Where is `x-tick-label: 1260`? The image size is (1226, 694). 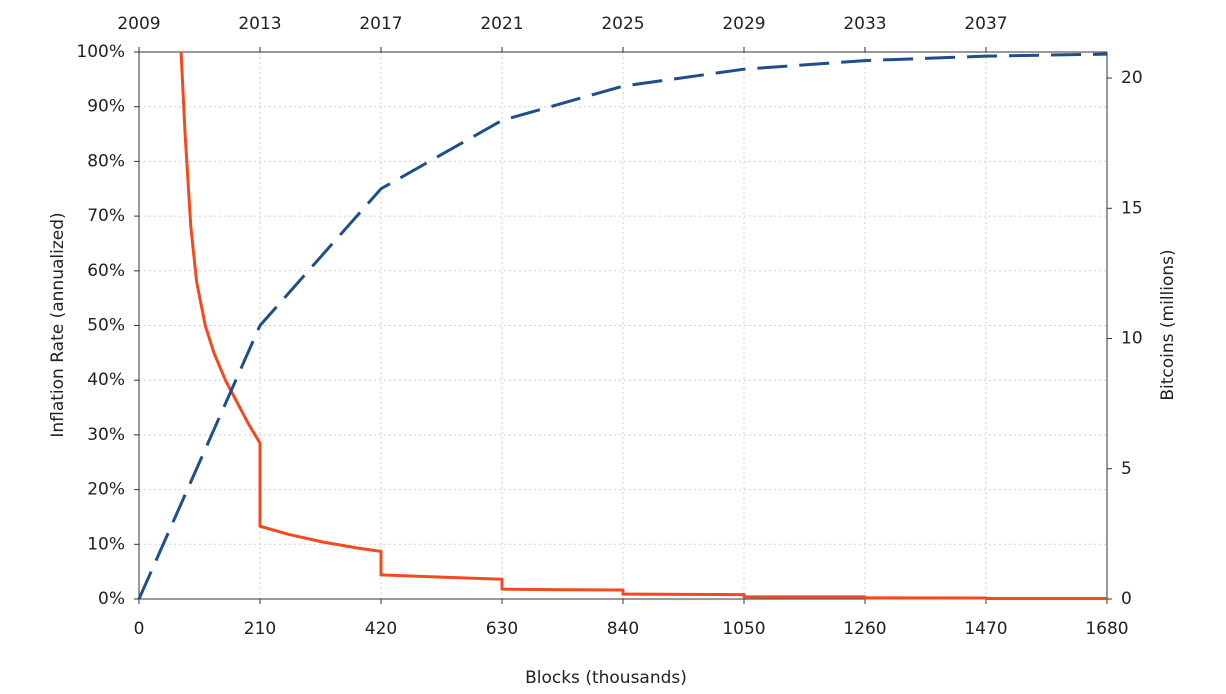 x-tick-label: 1260 is located at coordinates (864, 629).